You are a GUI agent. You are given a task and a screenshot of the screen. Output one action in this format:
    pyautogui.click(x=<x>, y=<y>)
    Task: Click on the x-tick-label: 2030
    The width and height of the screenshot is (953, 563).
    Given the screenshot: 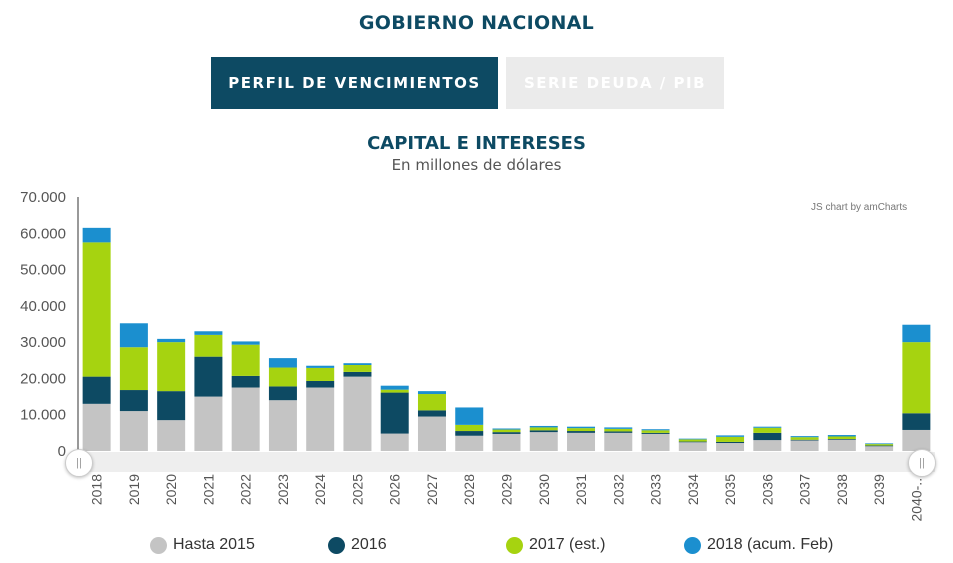 What is the action you would take?
    pyautogui.click(x=544, y=489)
    